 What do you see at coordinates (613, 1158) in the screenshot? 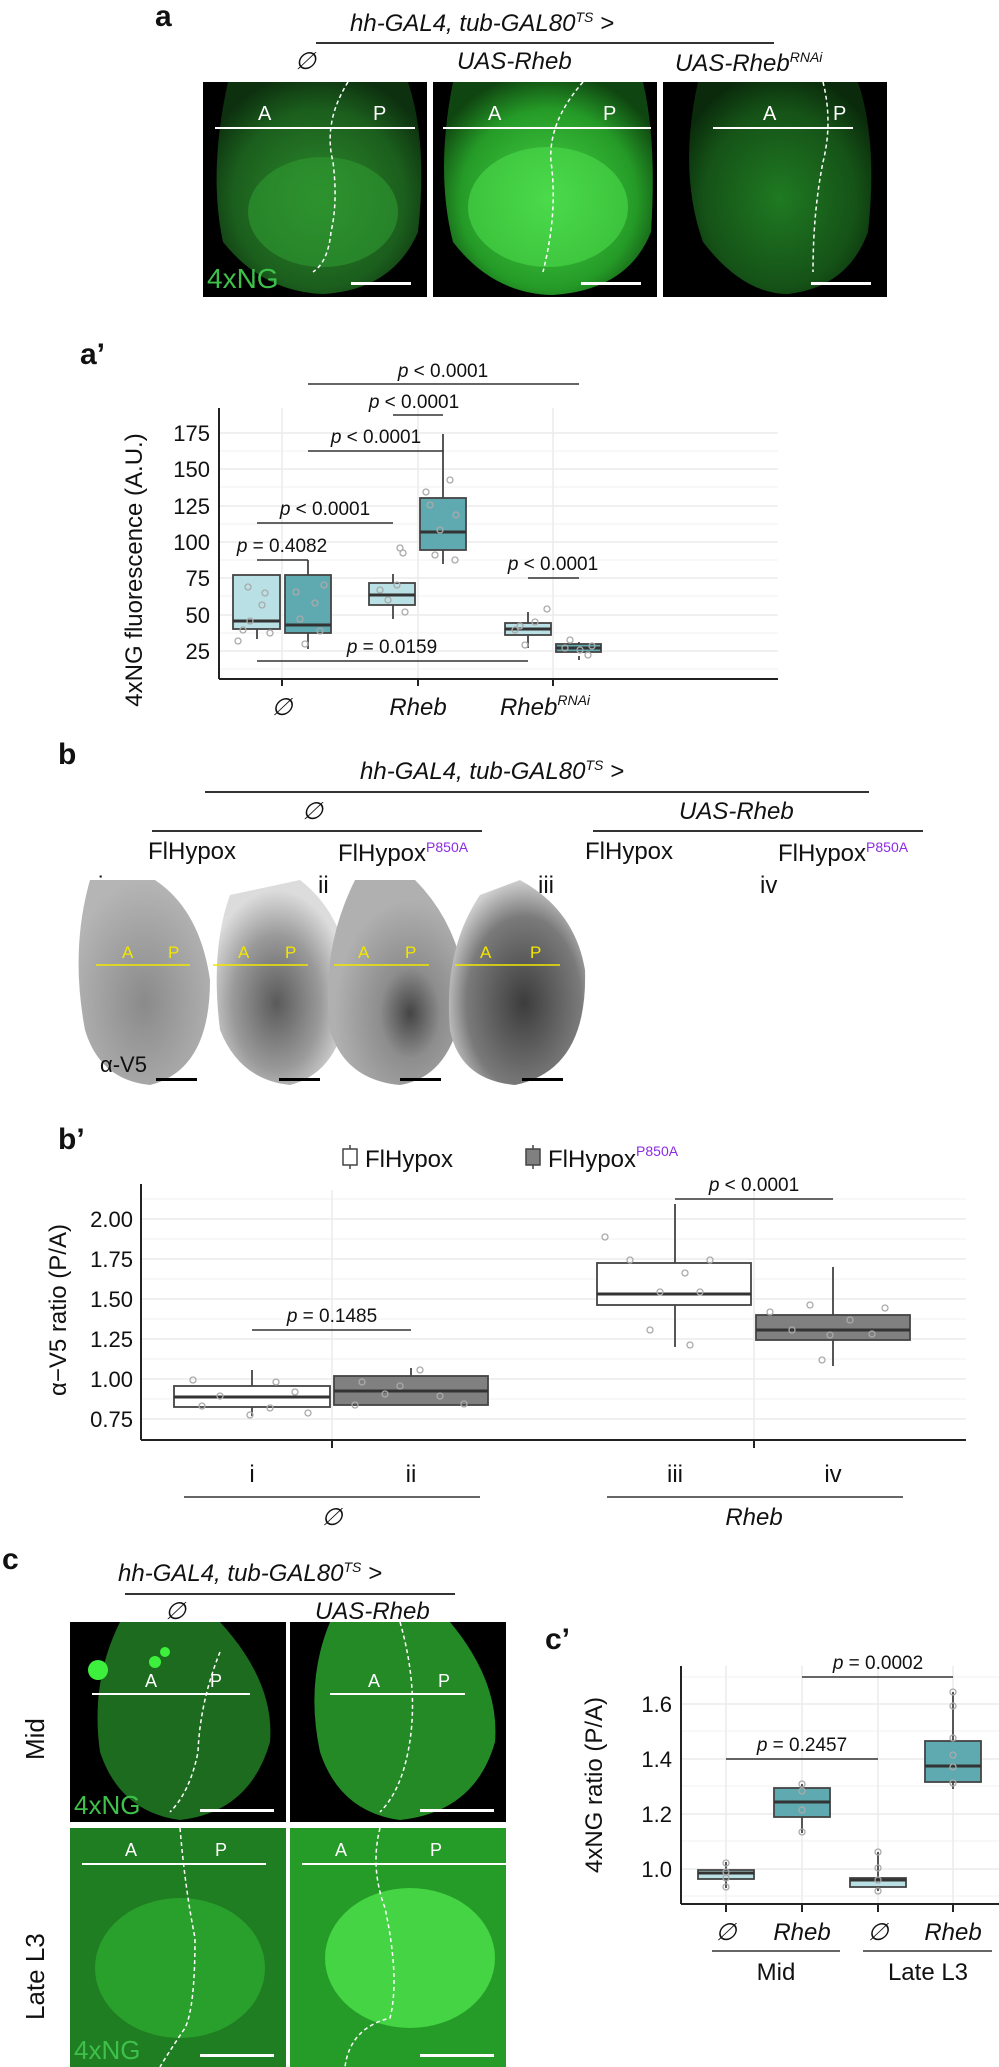
I see `svg-text: FlHypoxP850A` at bounding box center [613, 1158].